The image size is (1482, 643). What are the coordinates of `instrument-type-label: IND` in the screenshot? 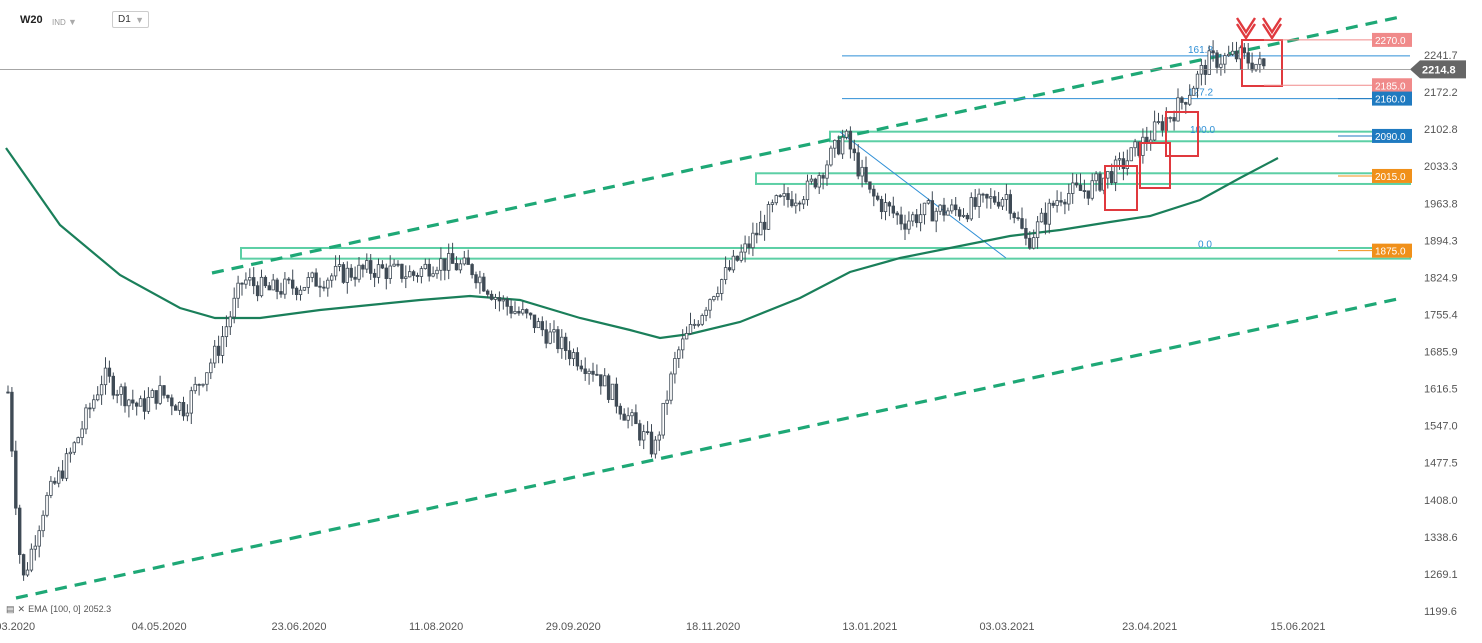 It's located at (59, 22).